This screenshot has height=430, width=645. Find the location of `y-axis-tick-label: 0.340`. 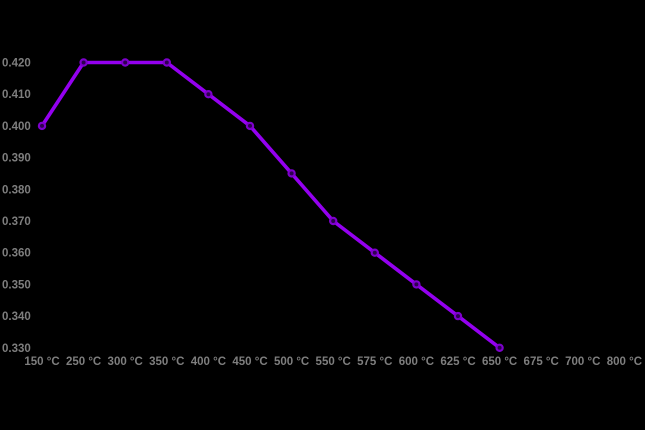

y-axis-tick-label: 0.340 is located at coordinates (16, 317).